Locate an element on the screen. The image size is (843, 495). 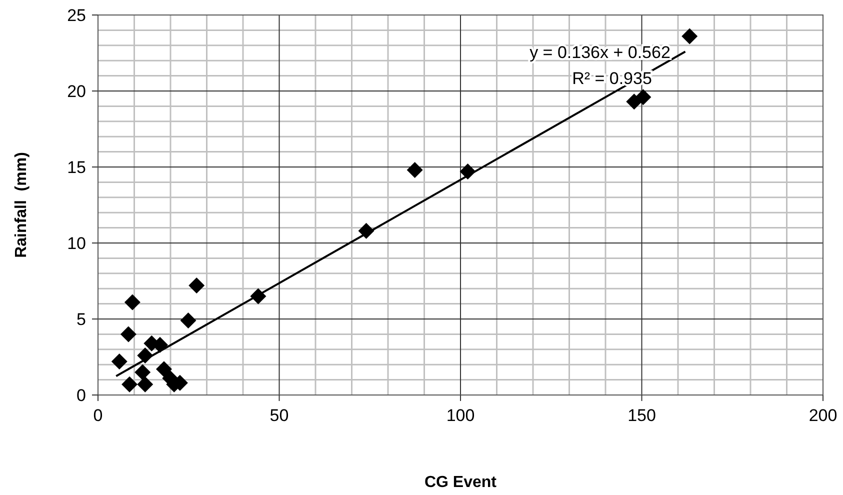
y-tick-label: 5 is located at coordinates (81, 319).